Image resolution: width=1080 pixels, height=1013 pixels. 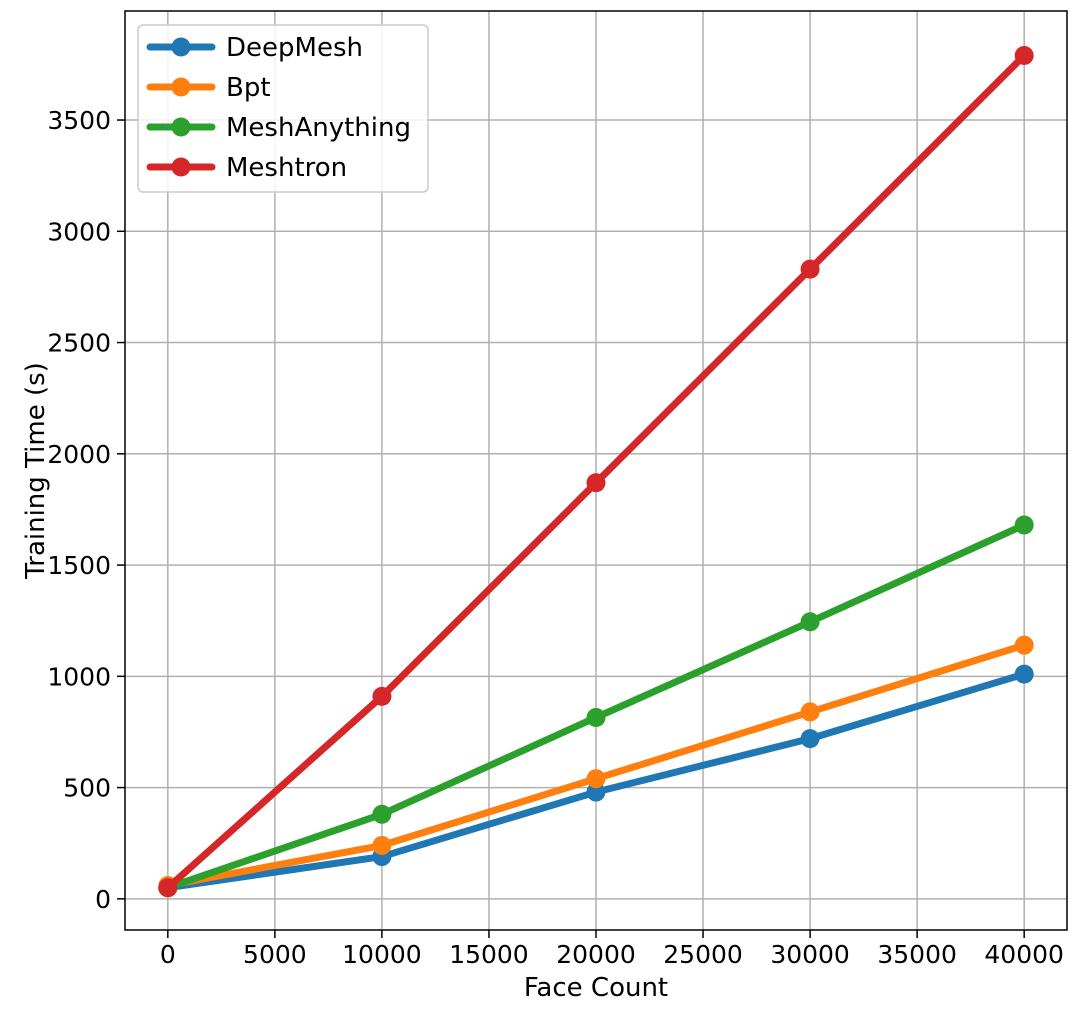 What do you see at coordinates (382, 954) in the screenshot?
I see `x-tick-label: 10000` at bounding box center [382, 954].